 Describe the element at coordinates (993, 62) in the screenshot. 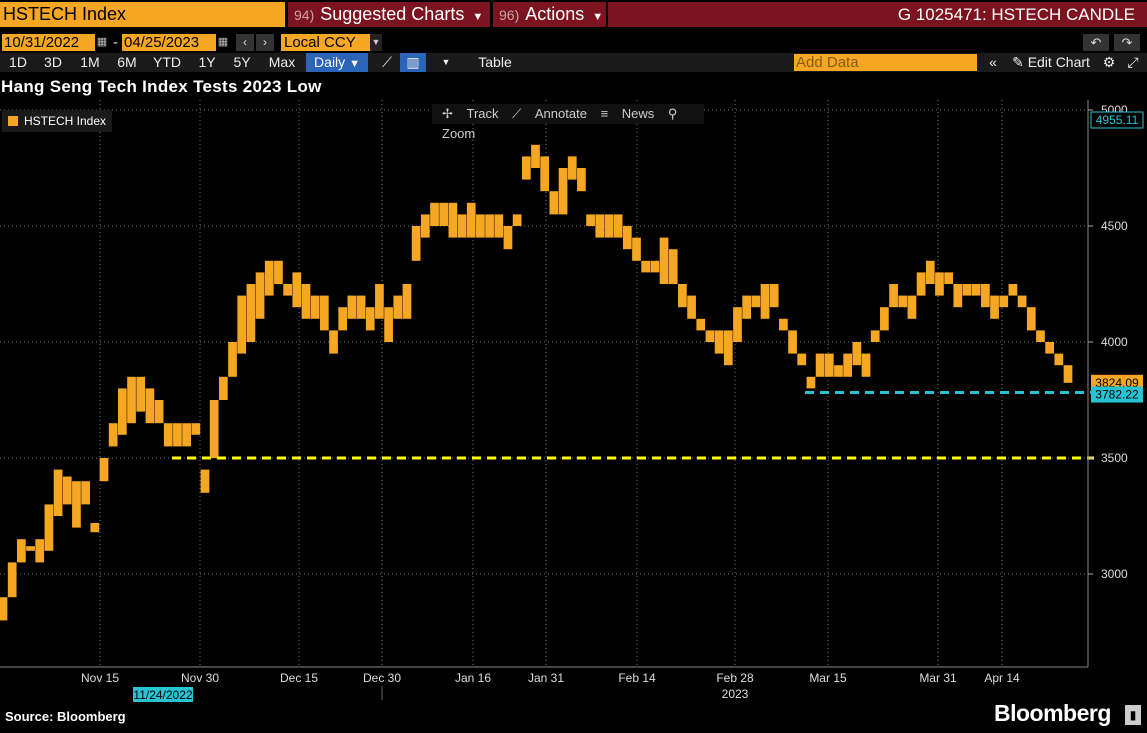

I see `collapse-icon: «` at that location.